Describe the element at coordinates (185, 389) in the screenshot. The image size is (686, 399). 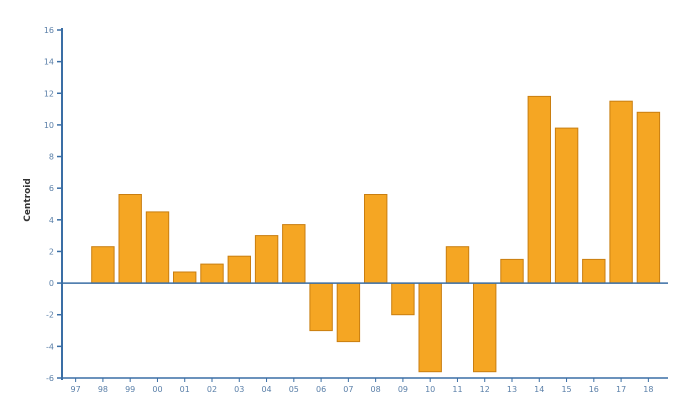
I see `x-tick-label: 01` at that location.